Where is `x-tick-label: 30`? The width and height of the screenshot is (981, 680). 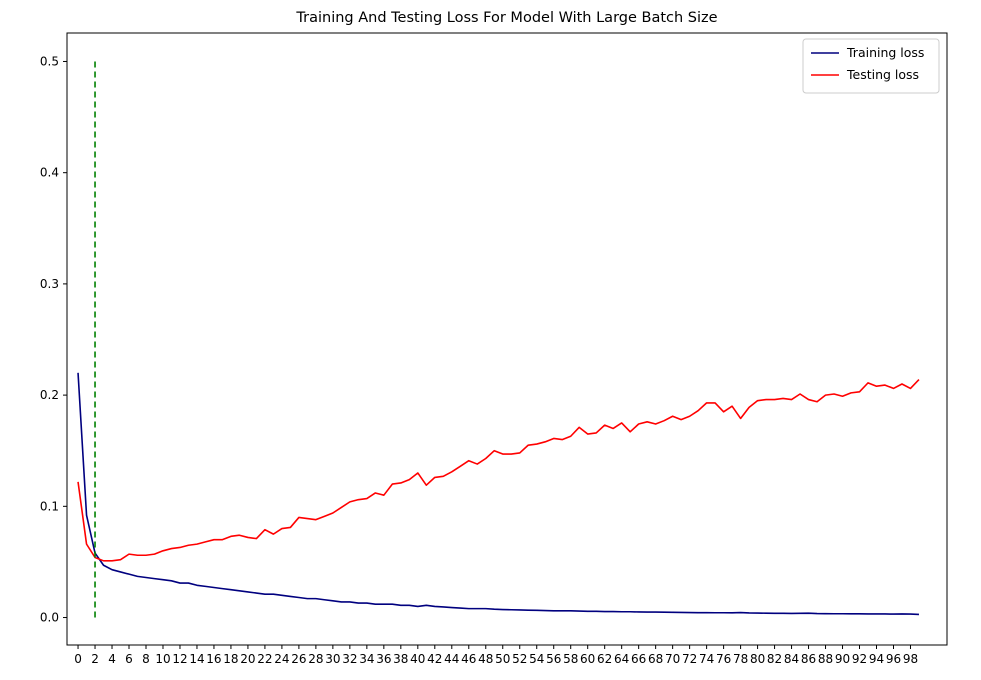
x-tick-label: 30 is located at coordinates (332, 659).